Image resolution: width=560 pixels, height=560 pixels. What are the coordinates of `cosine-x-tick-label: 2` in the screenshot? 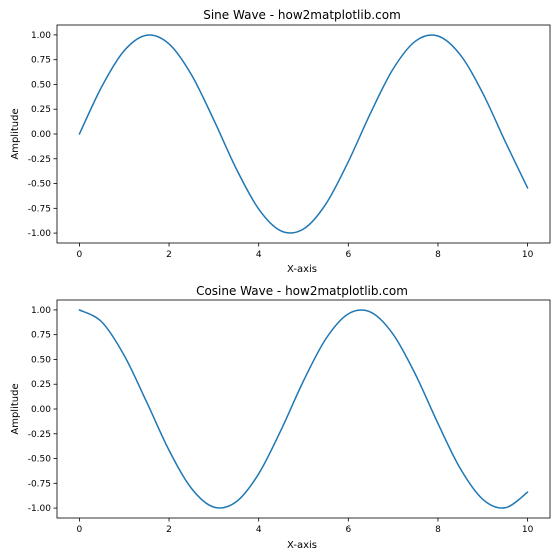 It's located at (169, 530).